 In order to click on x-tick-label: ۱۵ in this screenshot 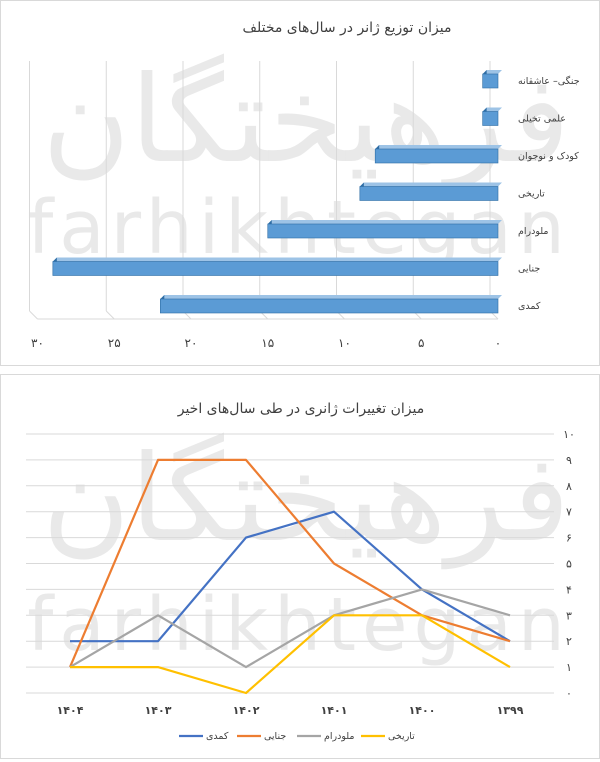, I will do `click(267, 343)`.